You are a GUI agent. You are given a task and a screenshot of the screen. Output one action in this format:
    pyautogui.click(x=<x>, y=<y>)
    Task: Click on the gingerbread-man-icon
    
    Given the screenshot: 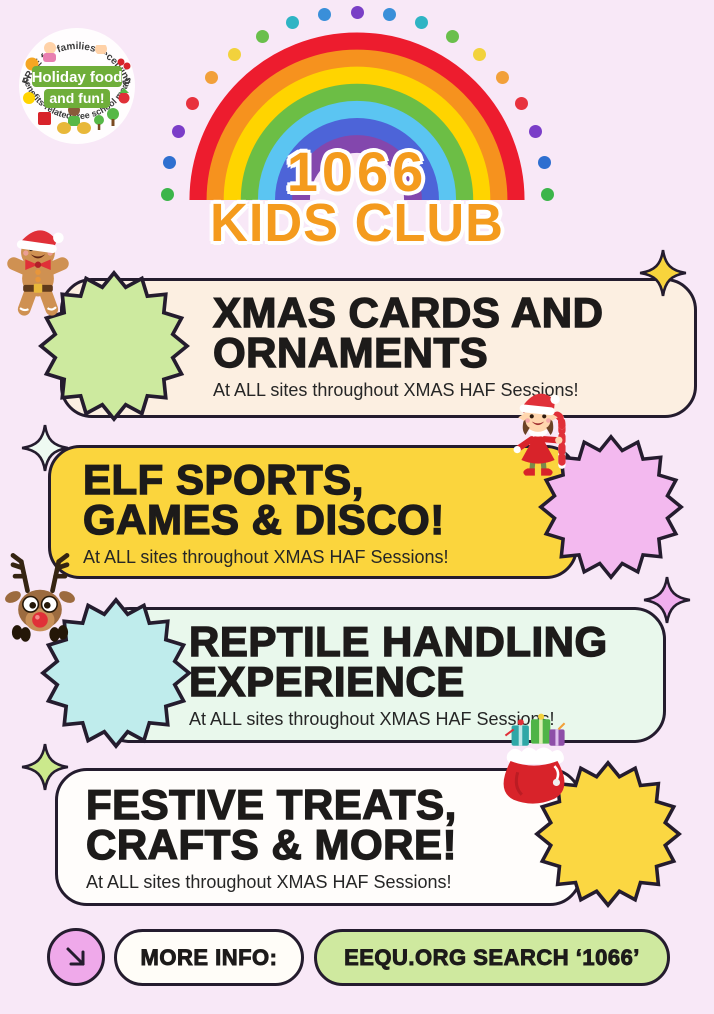 What is the action you would take?
    pyautogui.click(x=38, y=273)
    